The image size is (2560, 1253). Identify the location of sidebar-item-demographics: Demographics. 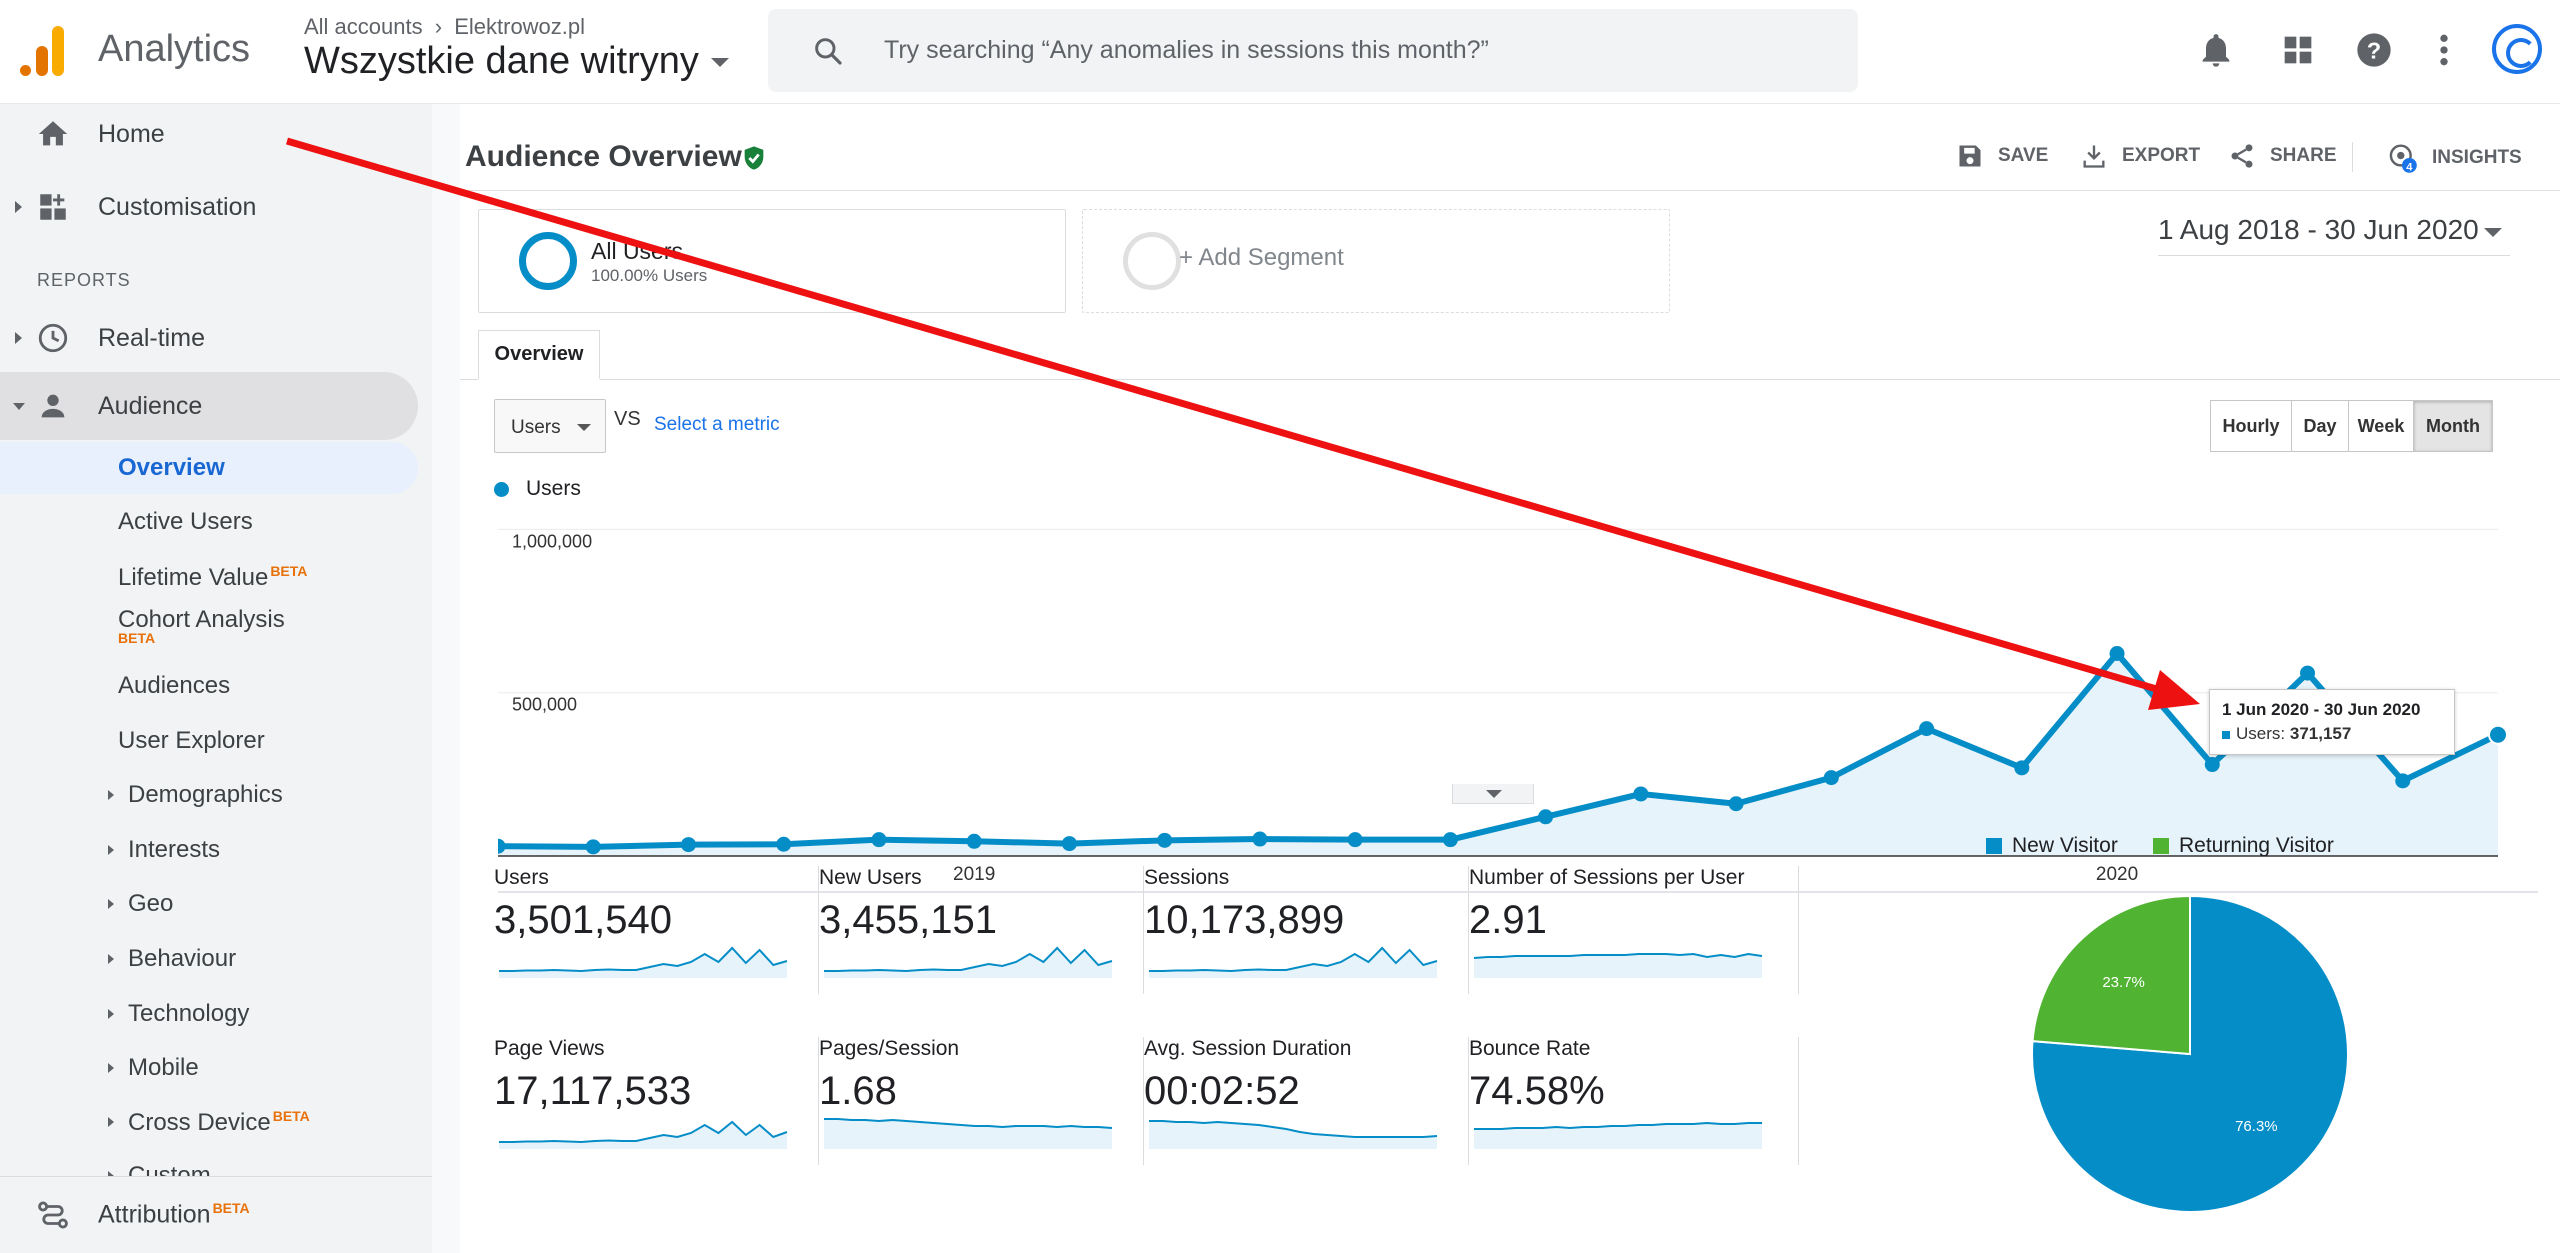
(209, 795).